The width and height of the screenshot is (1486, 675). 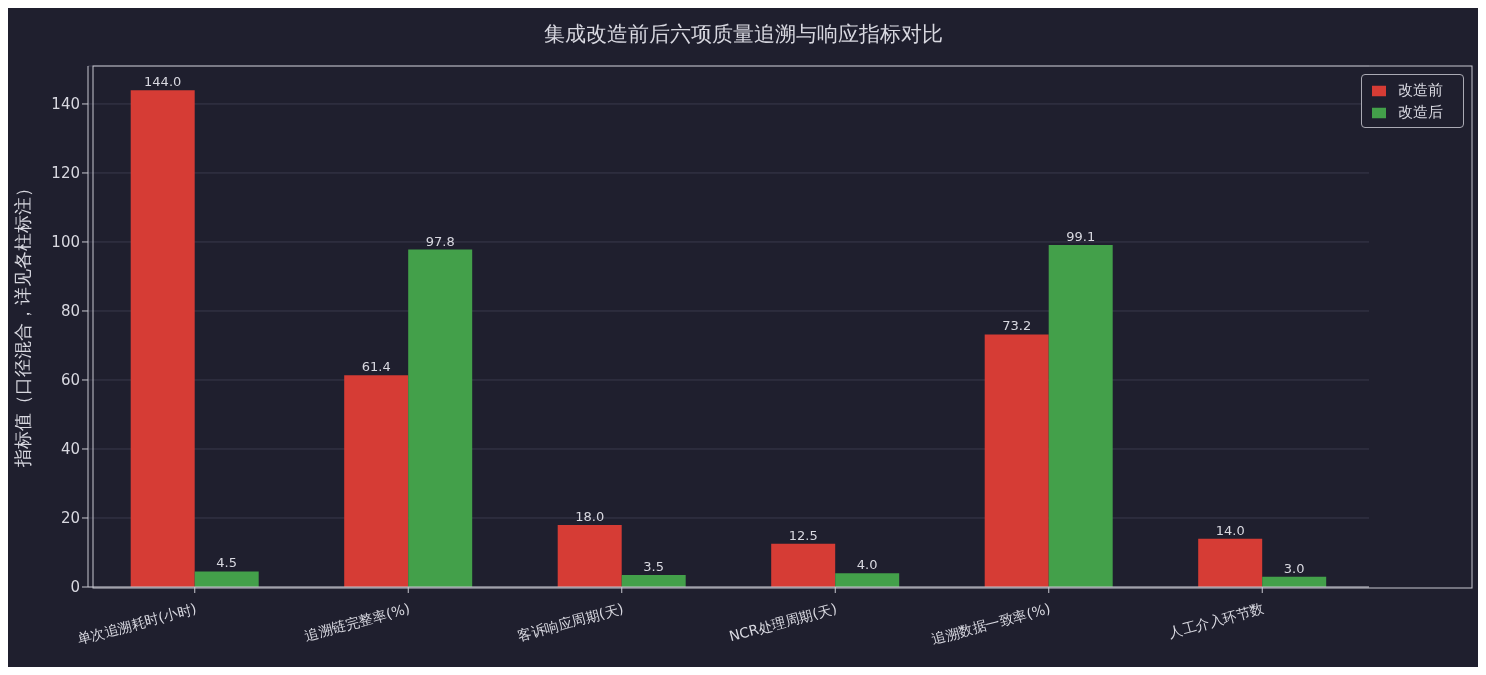 What do you see at coordinates (1420, 112) in the screenshot?
I see `legend-label: 改造后` at bounding box center [1420, 112].